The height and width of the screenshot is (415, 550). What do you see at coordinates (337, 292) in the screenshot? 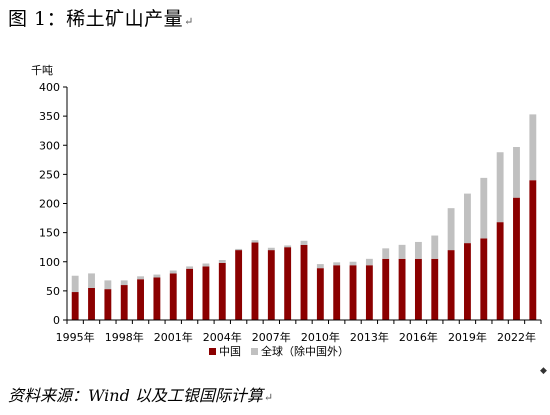
I see `bar-china-2011` at bounding box center [337, 292].